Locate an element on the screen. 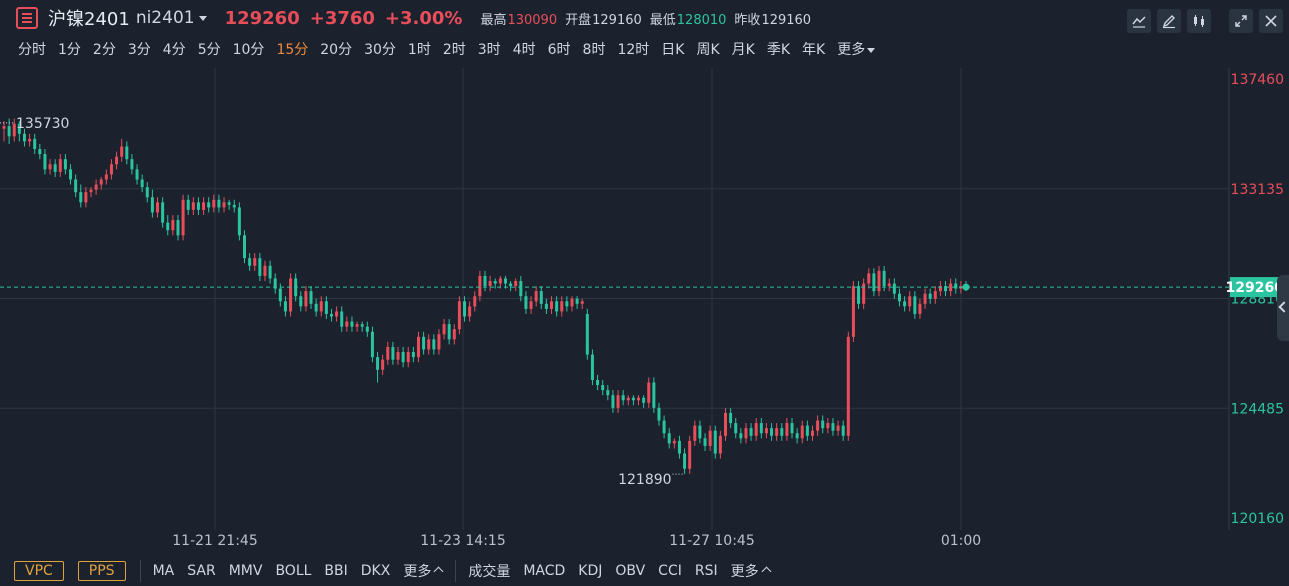 Image resolution: width=1289 pixels, height=586 pixels. sub-indicator-4: CCI is located at coordinates (670, 571).